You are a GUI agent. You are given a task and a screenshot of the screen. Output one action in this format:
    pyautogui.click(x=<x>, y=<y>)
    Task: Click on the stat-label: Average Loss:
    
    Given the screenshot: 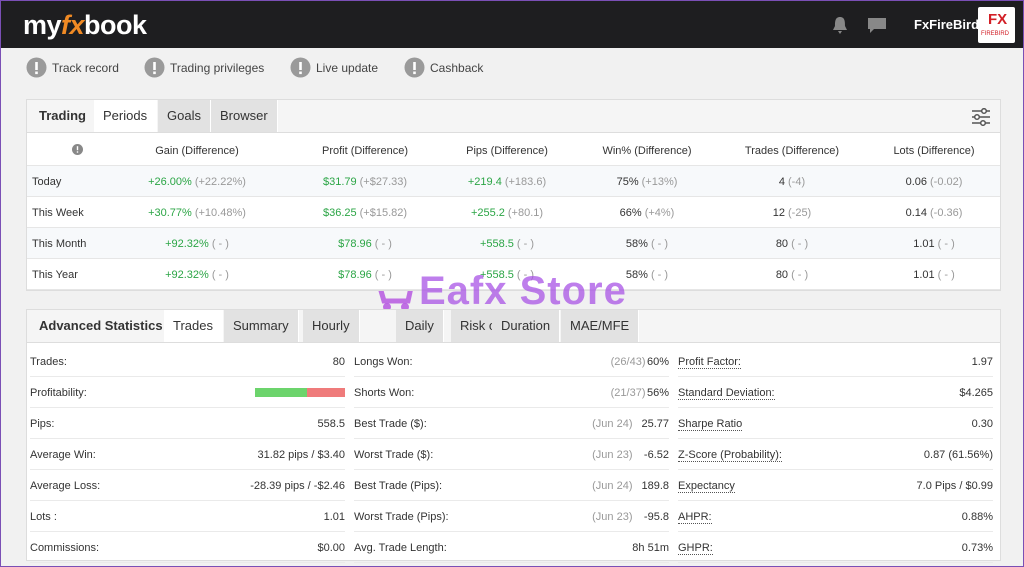 What is the action you would take?
    pyautogui.click(x=65, y=486)
    